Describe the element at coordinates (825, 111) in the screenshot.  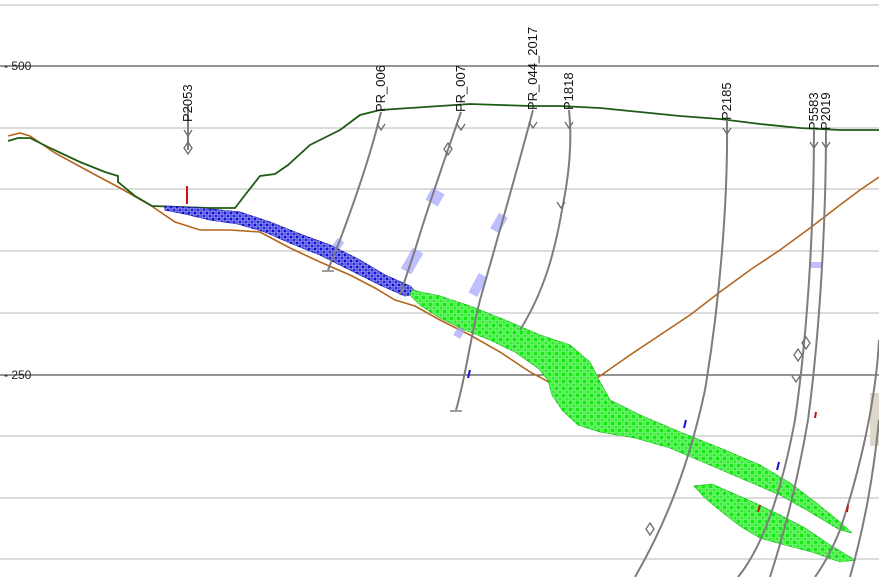
I see `well-label-P2019: P2019` at that location.